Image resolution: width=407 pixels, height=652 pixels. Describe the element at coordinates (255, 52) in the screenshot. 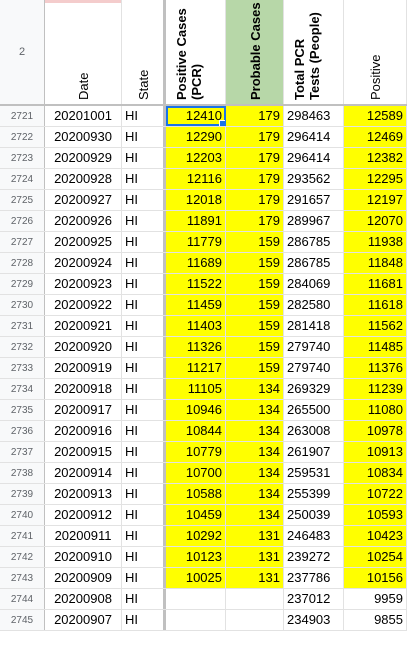

I see `header-cell-probable: Probable Cases` at that location.